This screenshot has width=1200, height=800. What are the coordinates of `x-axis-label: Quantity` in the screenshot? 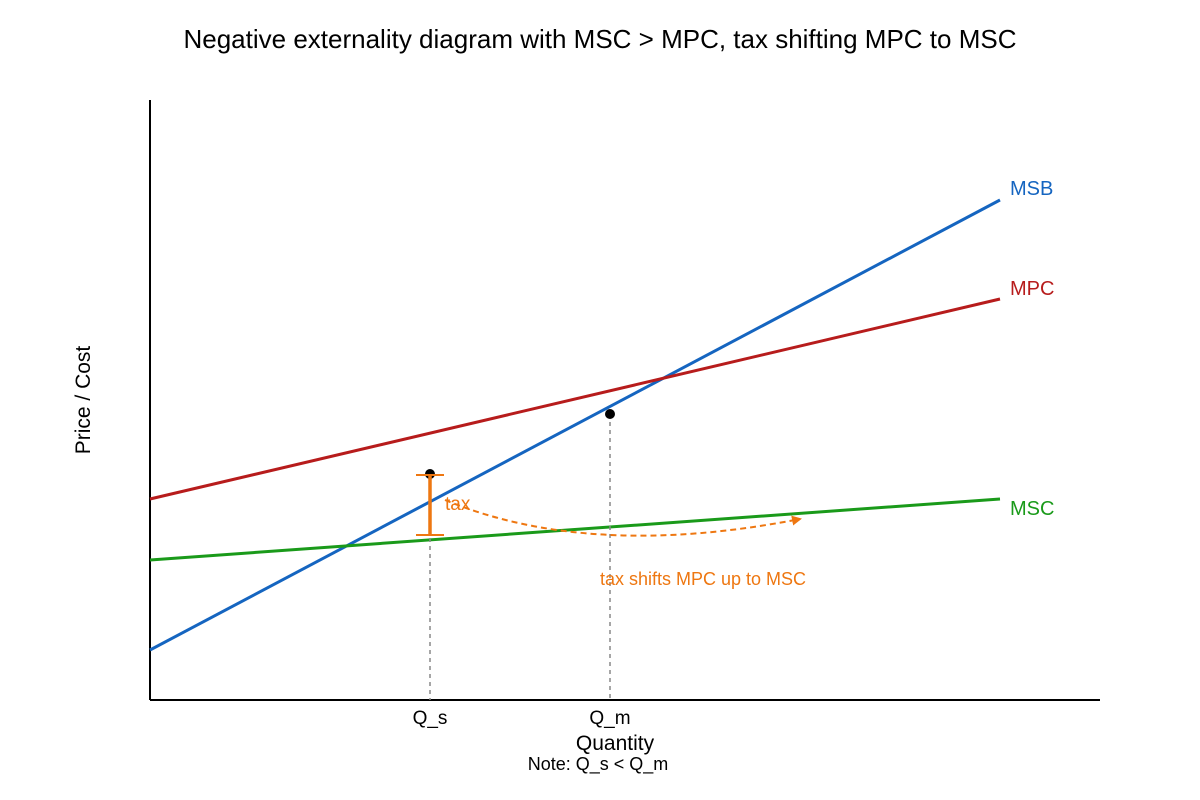 It's located at (615, 743).